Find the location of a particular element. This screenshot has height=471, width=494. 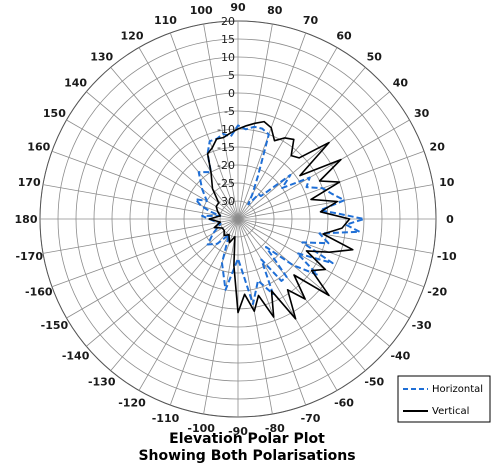

legend: Horizontal Vertical is located at coordinates (444, 399).